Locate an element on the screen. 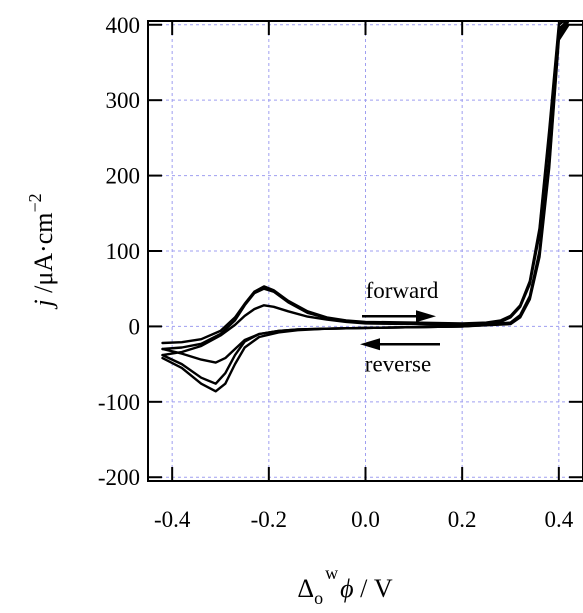  x-tick-label-2: 0.0 is located at coordinates (365, 519).